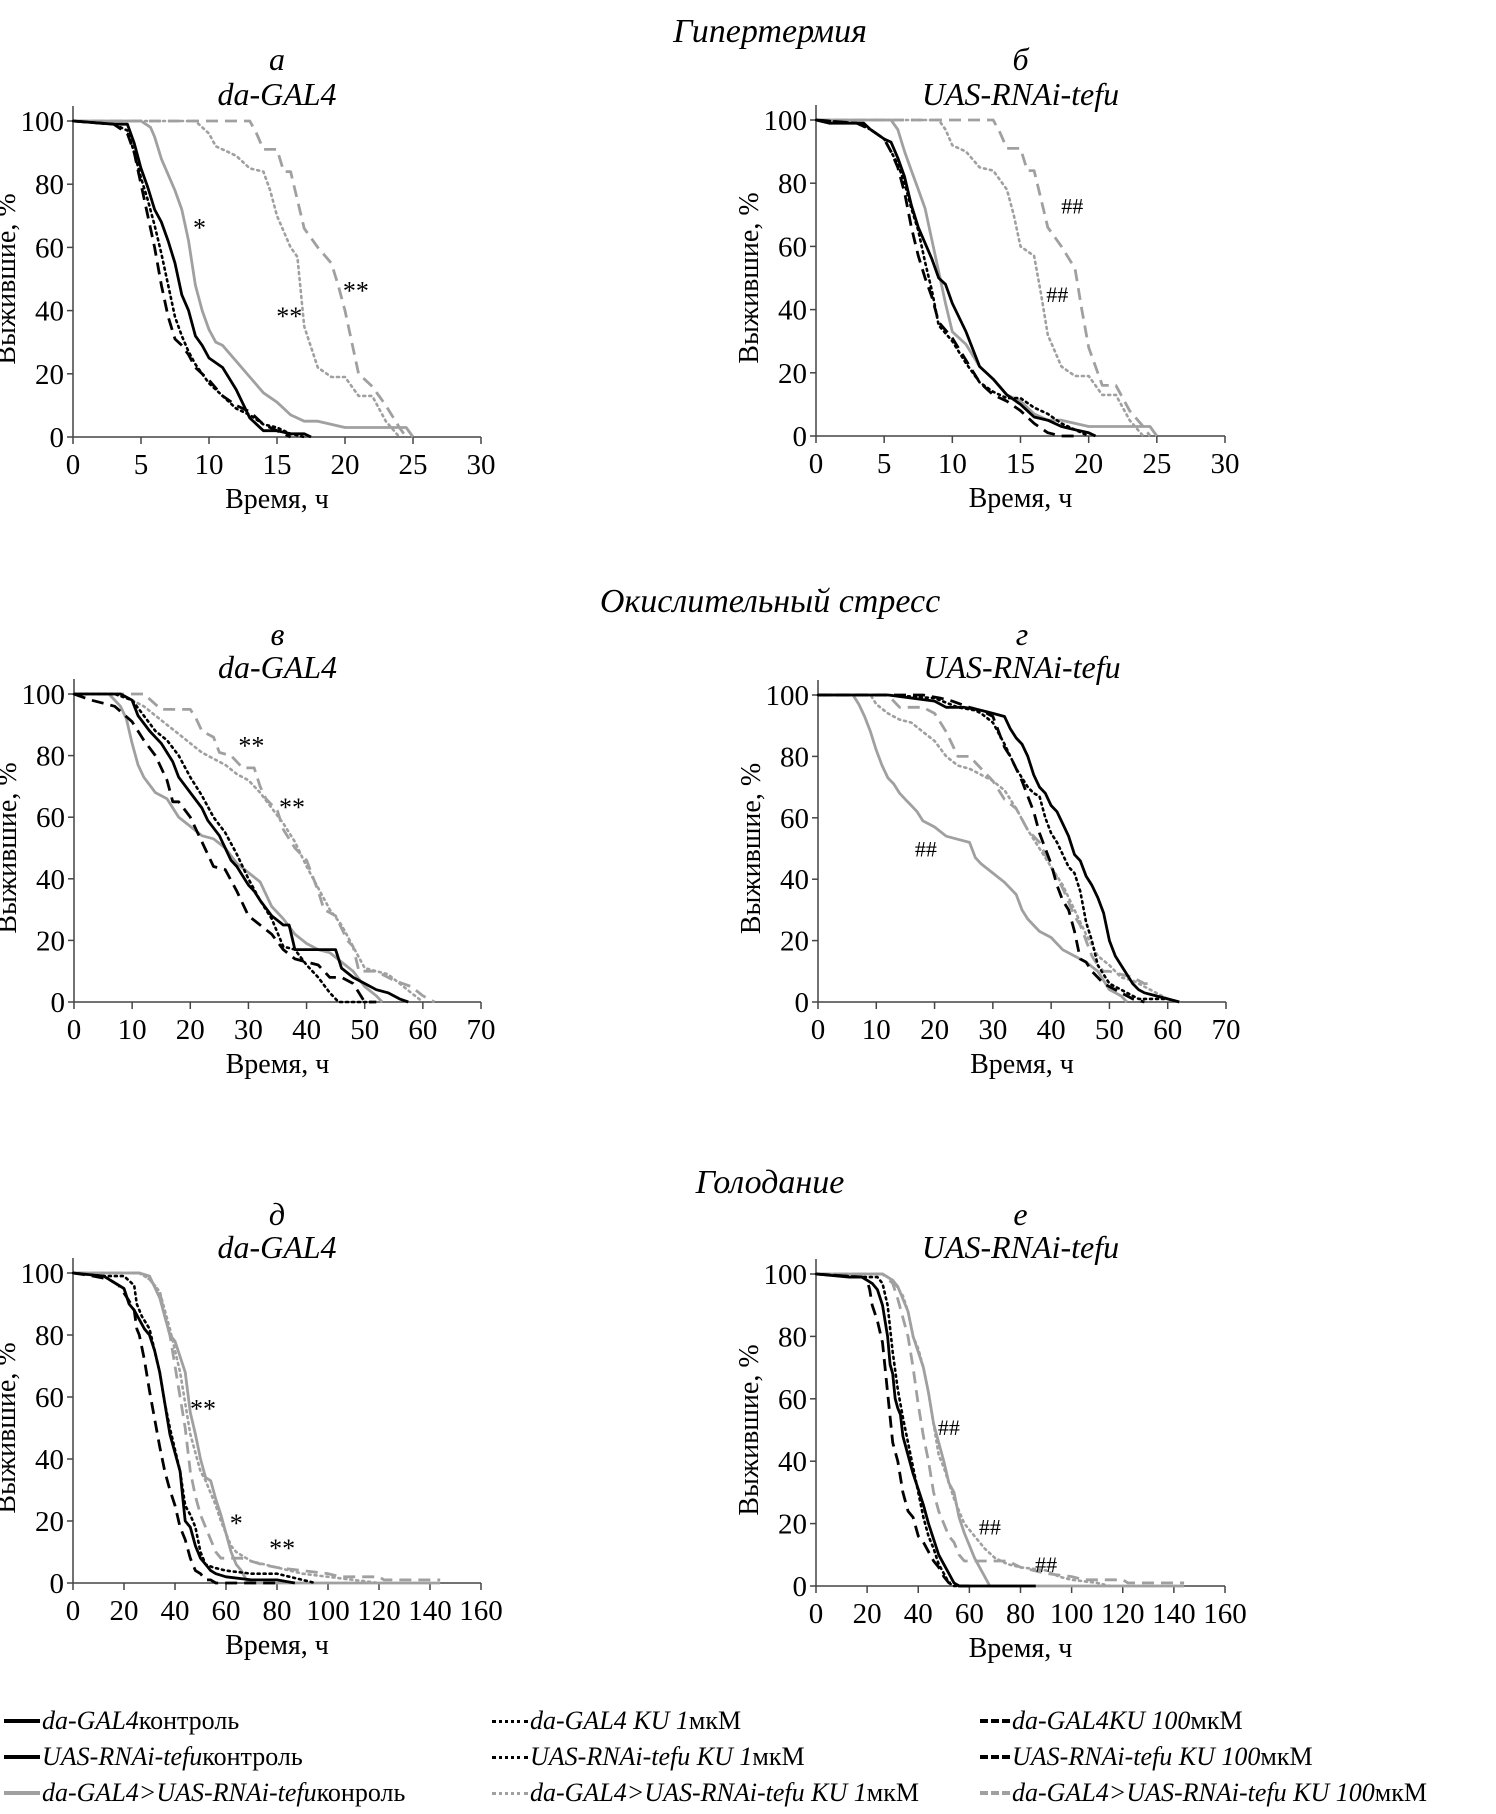 The image size is (1496, 1814). What do you see at coordinates (306, 1030) in the screenshot?
I see `x-tick-label: 40` at bounding box center [306, 1030].